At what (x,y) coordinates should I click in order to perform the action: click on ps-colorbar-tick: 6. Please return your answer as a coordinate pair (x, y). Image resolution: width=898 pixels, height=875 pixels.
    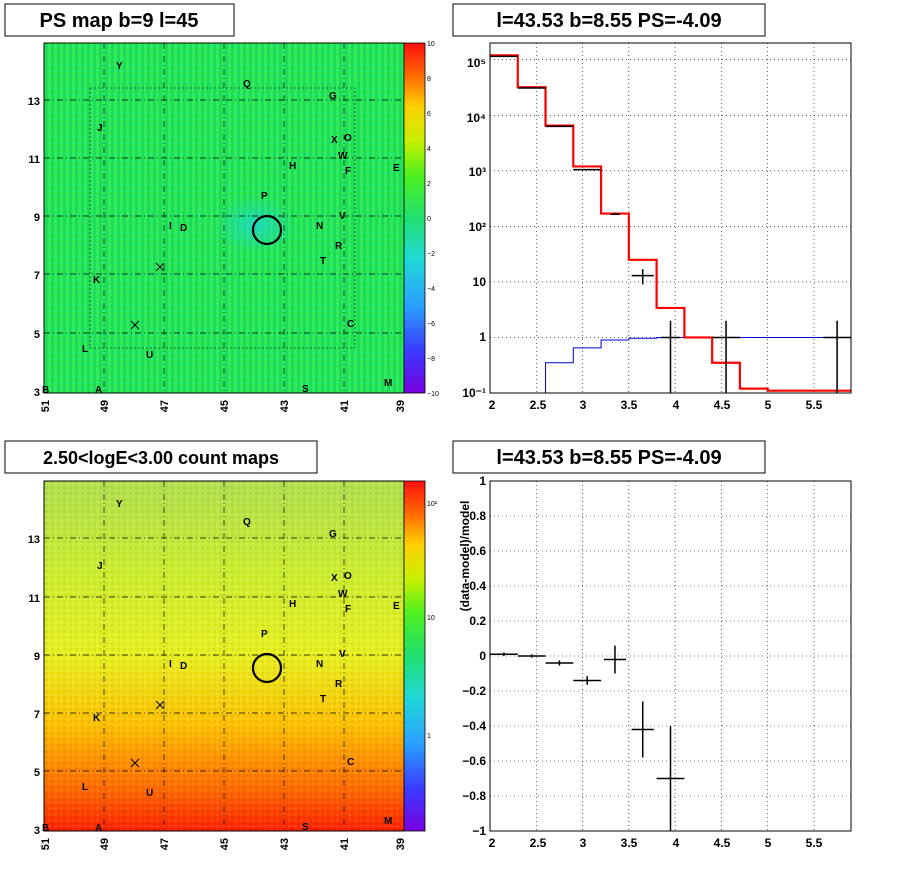
    Looking at the image, I should click on (429, 114).